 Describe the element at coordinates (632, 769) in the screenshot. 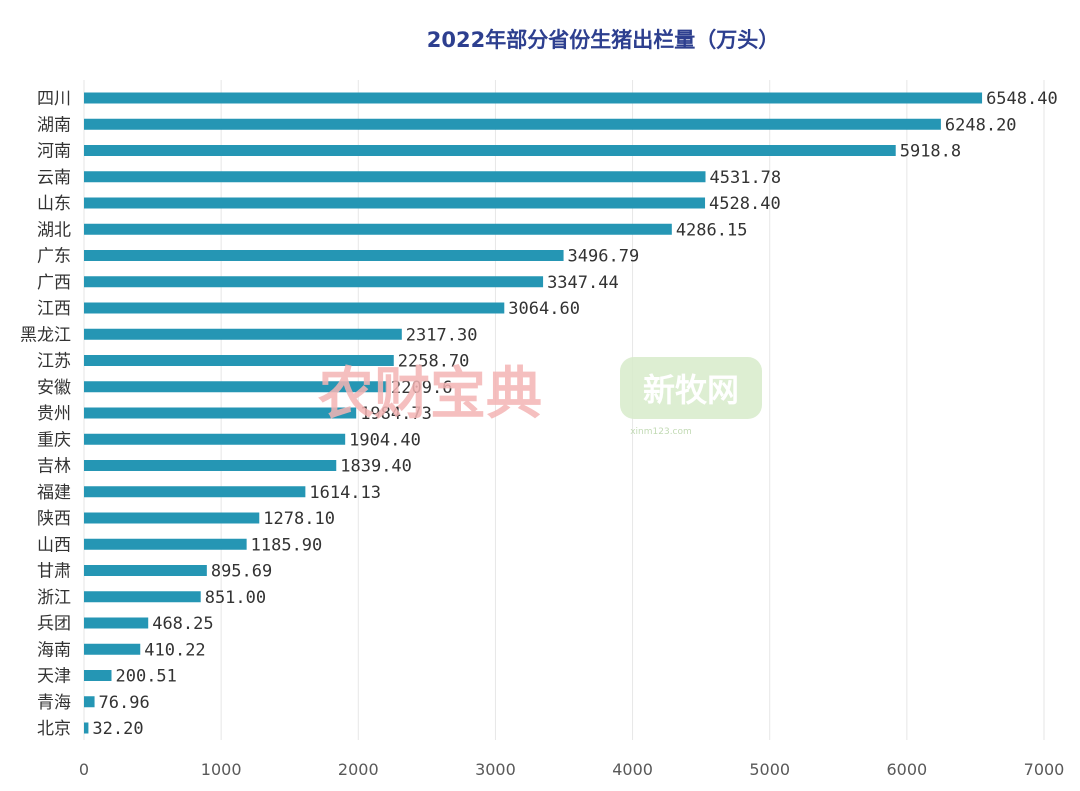

I see `x-tick-label: 4000` at that location.